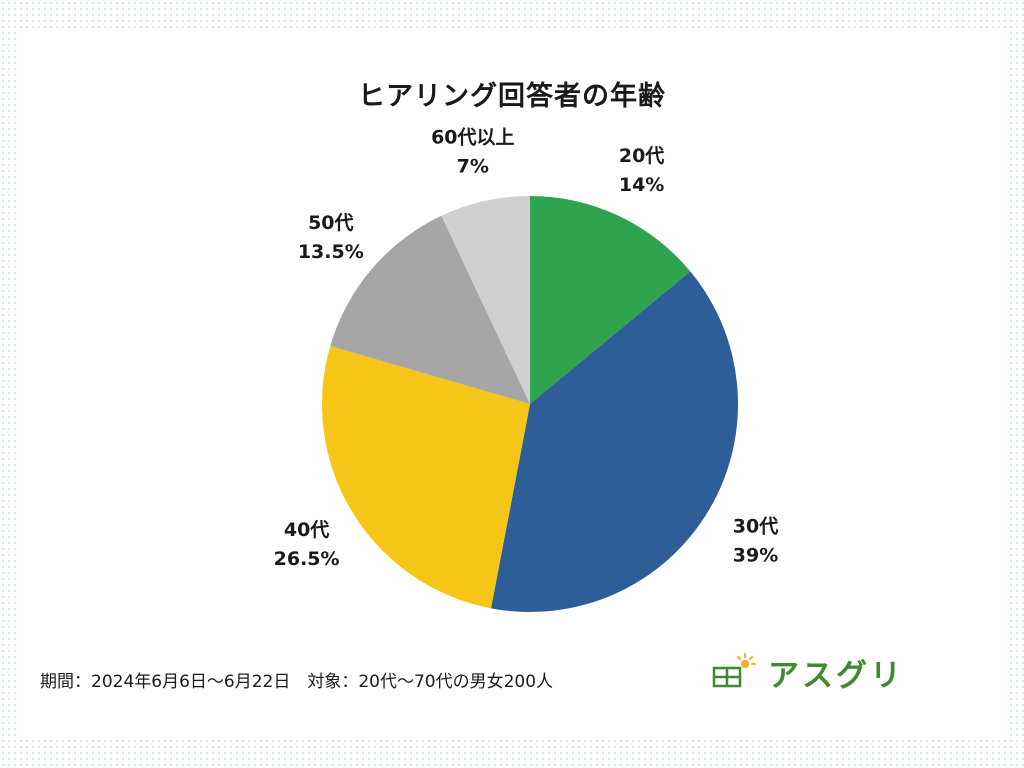 This screenshot has width=1024, height=768. Describe the element at coordinates (306, 530) in the screenshot. I see `slice-category-label: 40代` at that location.